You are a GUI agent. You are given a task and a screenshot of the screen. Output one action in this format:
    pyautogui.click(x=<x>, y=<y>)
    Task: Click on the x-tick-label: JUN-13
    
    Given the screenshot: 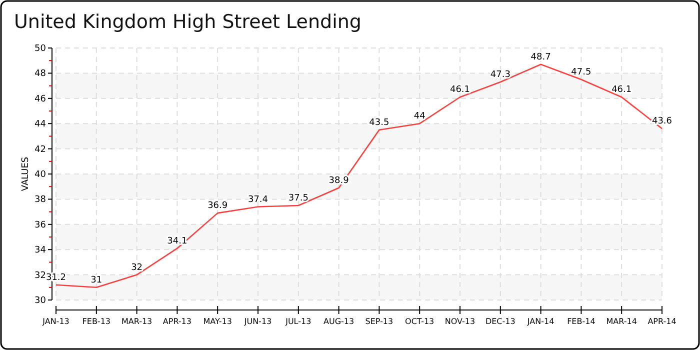 What is the action you would take?
    pyautogui.click(x=257, y=321)
    